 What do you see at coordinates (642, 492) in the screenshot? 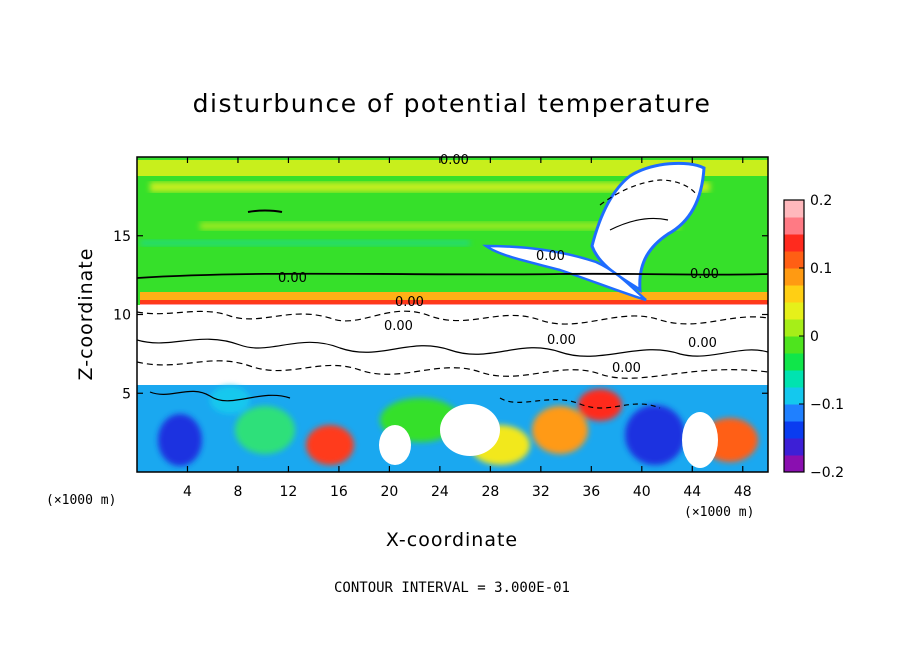
I see `x-tick-label: 40` at bounding box center [642, 492].